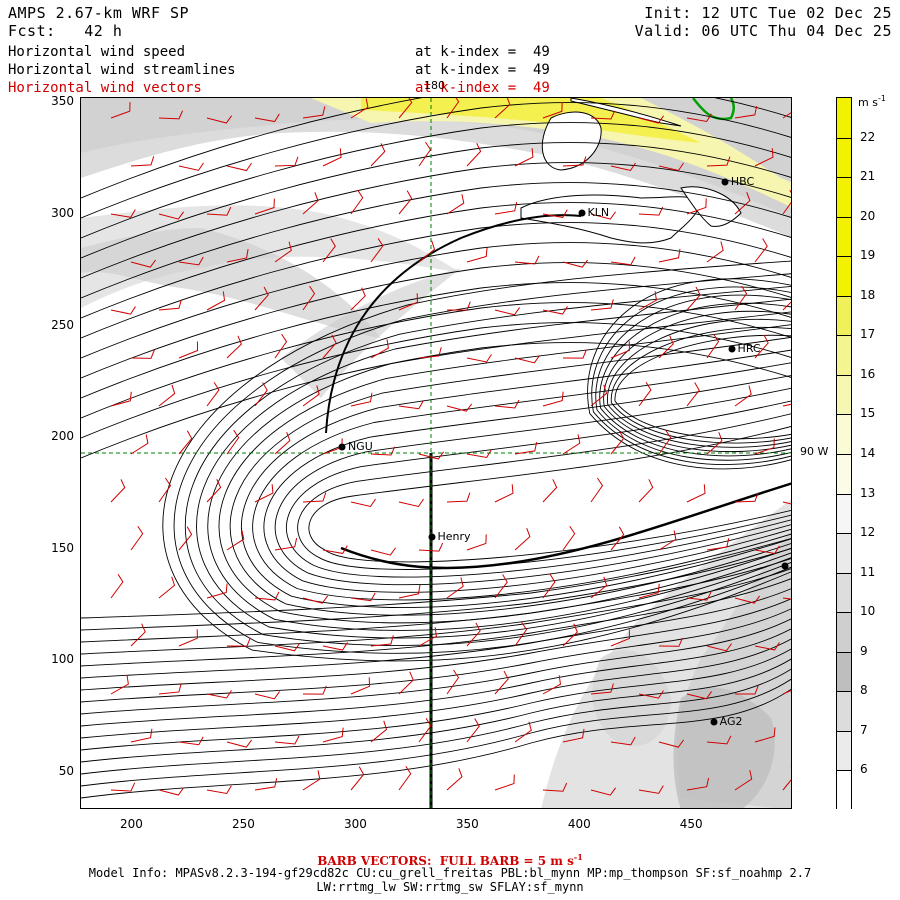 The width and height of the screenshot is (900, 900). What do you see at coordinates (579, 824) in the screenshot?
I see `x-tick-label: 400` at bounding box center [579, 824].